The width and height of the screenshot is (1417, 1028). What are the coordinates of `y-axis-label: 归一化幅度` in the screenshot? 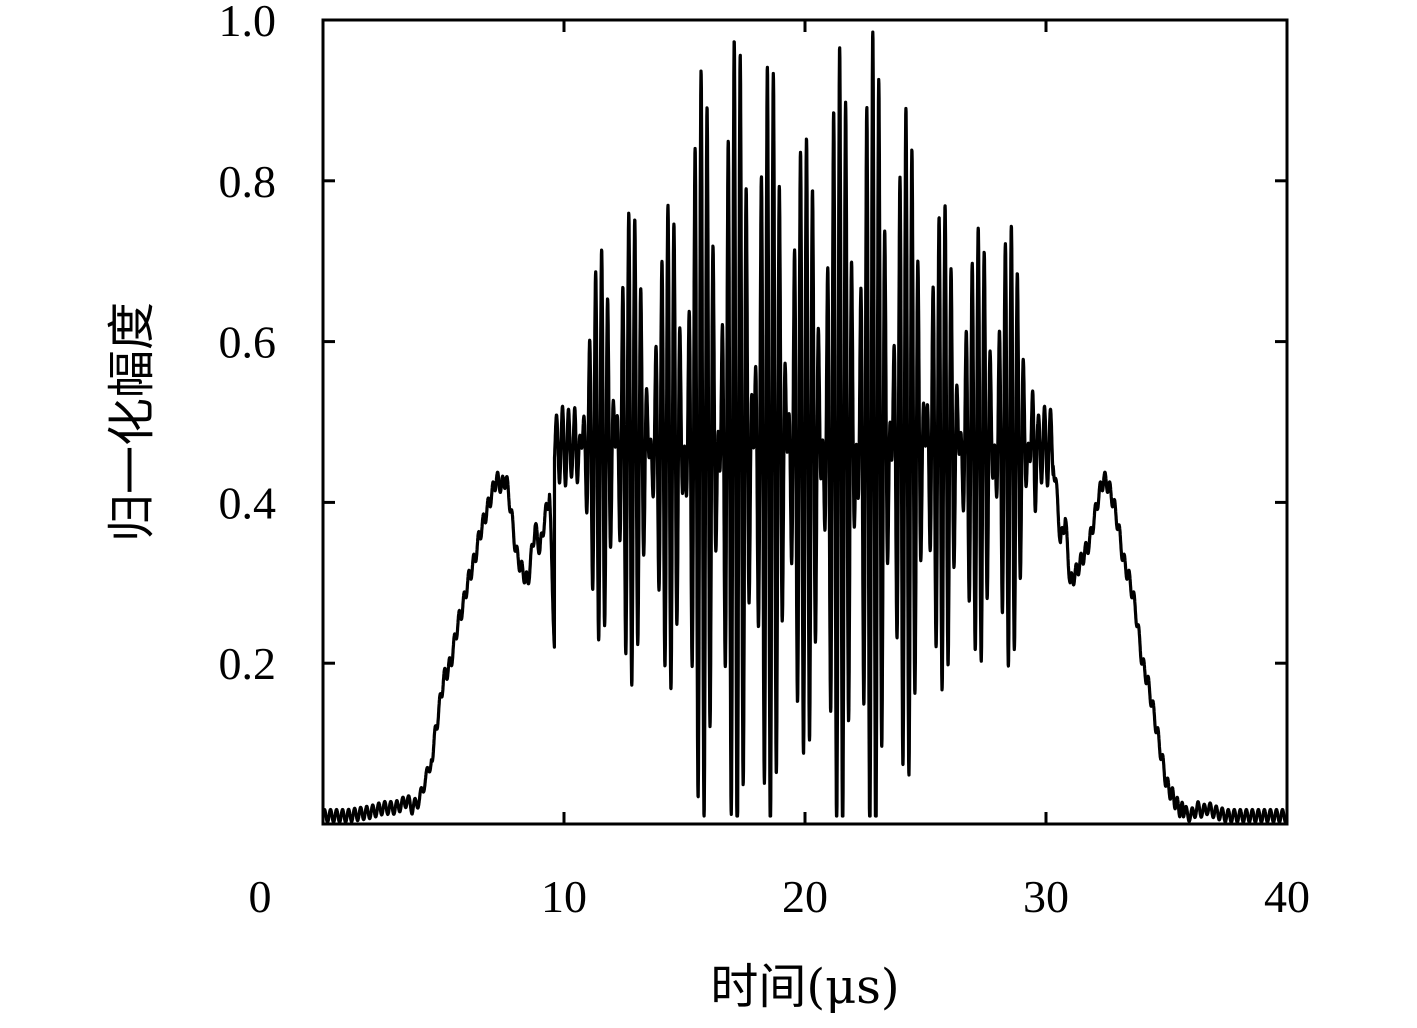 It's located at (132, 422).